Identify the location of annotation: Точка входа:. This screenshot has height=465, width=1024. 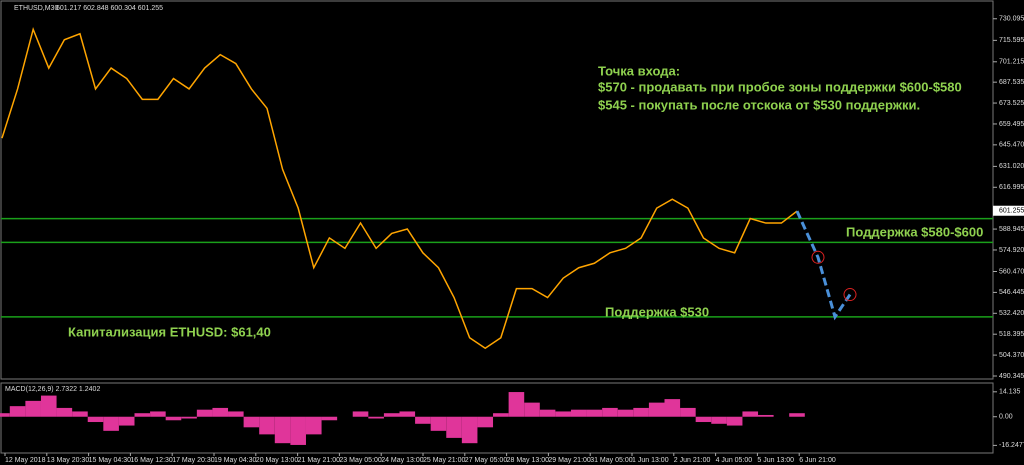
(639, 70).